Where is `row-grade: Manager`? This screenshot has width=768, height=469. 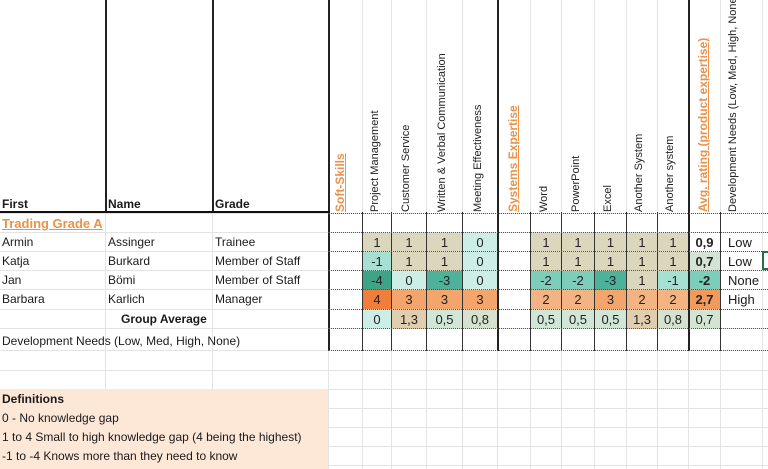
row-grade: Manager is located at coordinates (239, 299).